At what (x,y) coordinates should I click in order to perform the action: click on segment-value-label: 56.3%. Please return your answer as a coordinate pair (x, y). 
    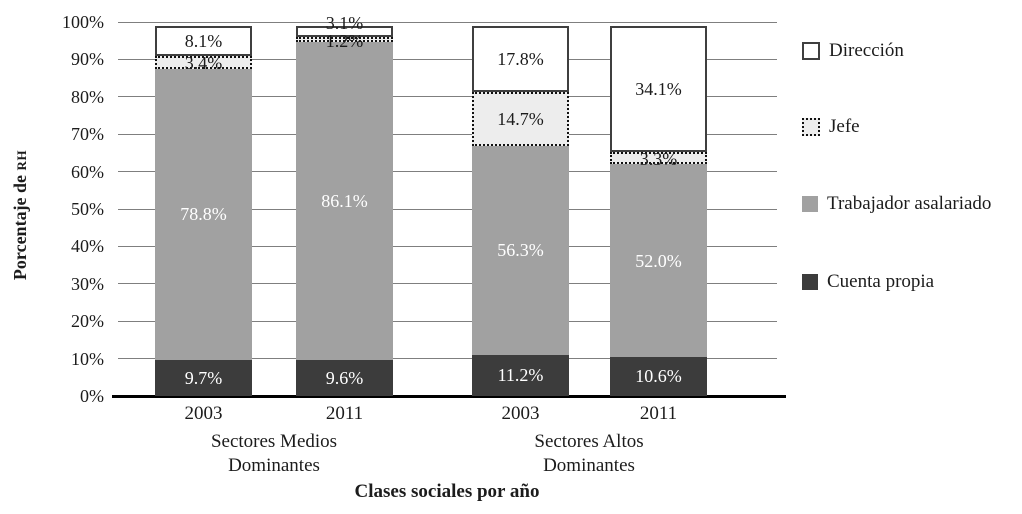
    Looking at the image, I should click on (520, 250).